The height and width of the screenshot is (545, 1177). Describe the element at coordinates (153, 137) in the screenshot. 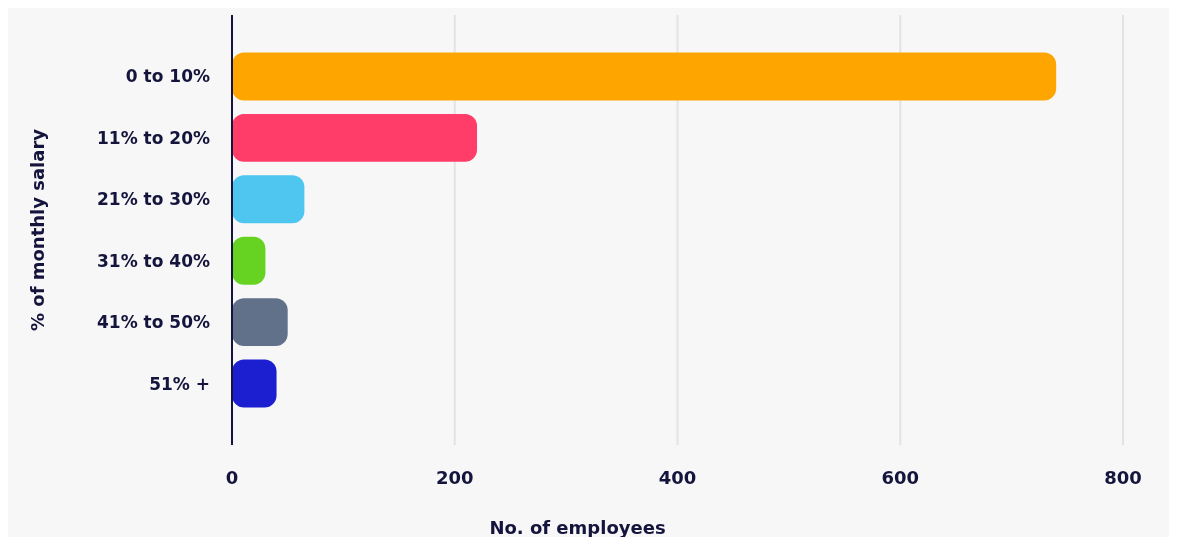

I see `y-tick-label: 11% to 20%` at that location.